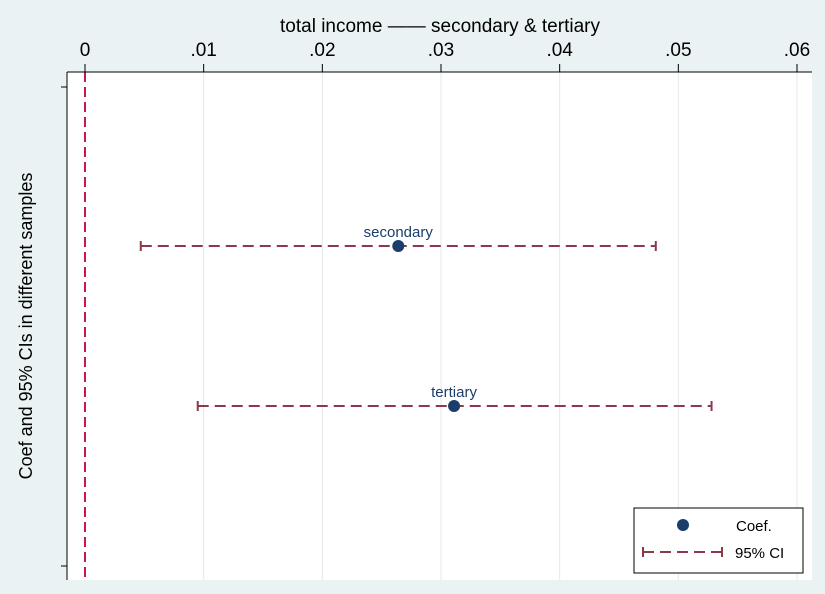  Describe the element at coordinates (797, 50) in the screenshot. I see `x-tick-label-6: .06` at that location.